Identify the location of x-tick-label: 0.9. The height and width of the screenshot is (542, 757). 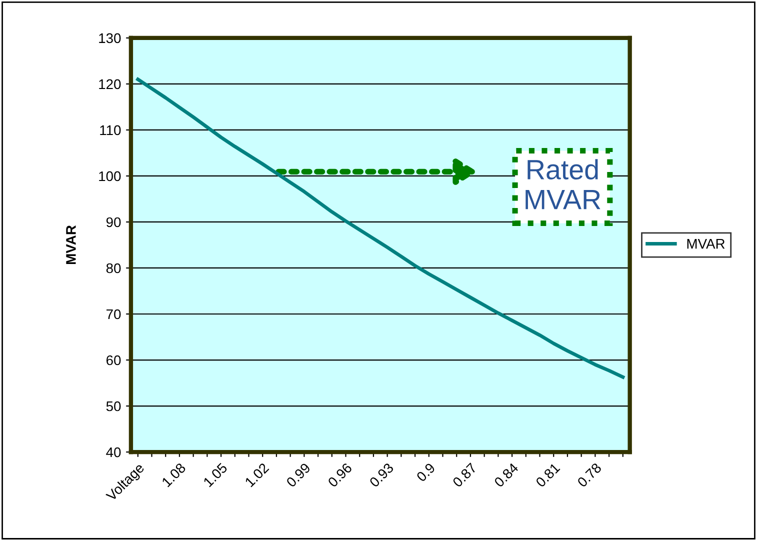
(426, 472).